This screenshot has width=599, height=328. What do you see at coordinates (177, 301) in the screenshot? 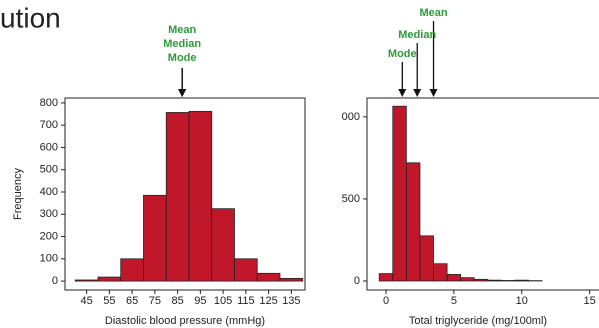
I see `x-tick-label: 85` at bounding box center [177, 301].